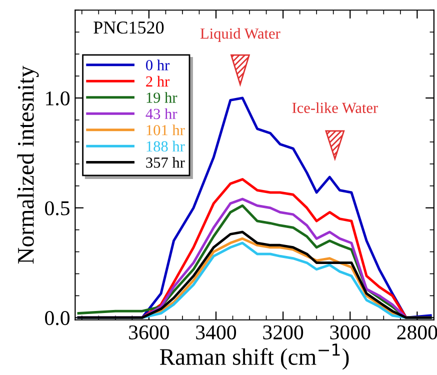  Describe the element at coordinates (350, 332) in the screenshot. I see `x-tick-label: 3000` at that location.